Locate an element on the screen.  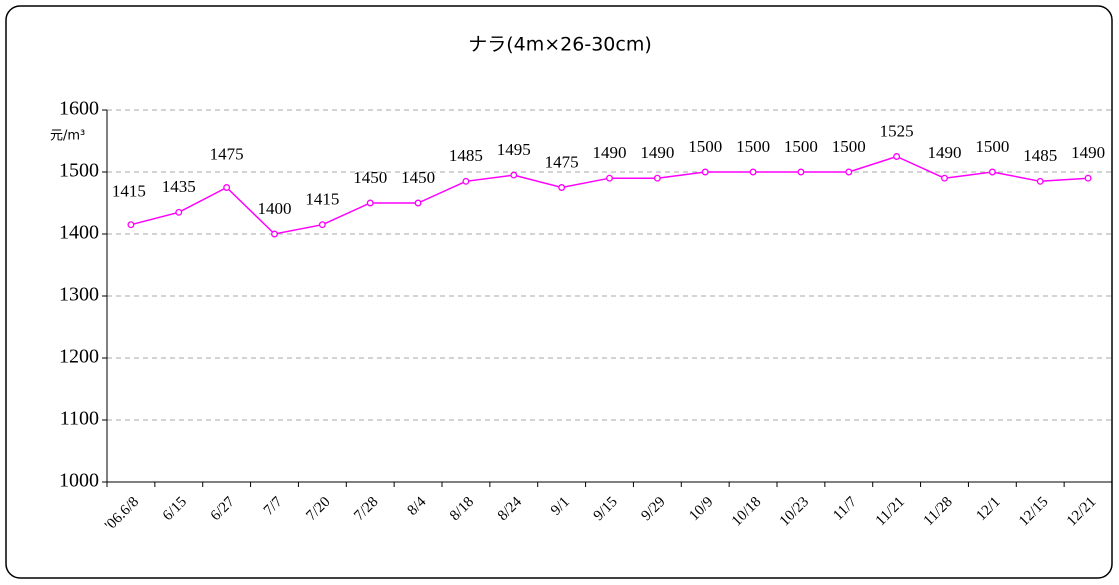
data-label: 1435 is located at coordinates (179, 186).